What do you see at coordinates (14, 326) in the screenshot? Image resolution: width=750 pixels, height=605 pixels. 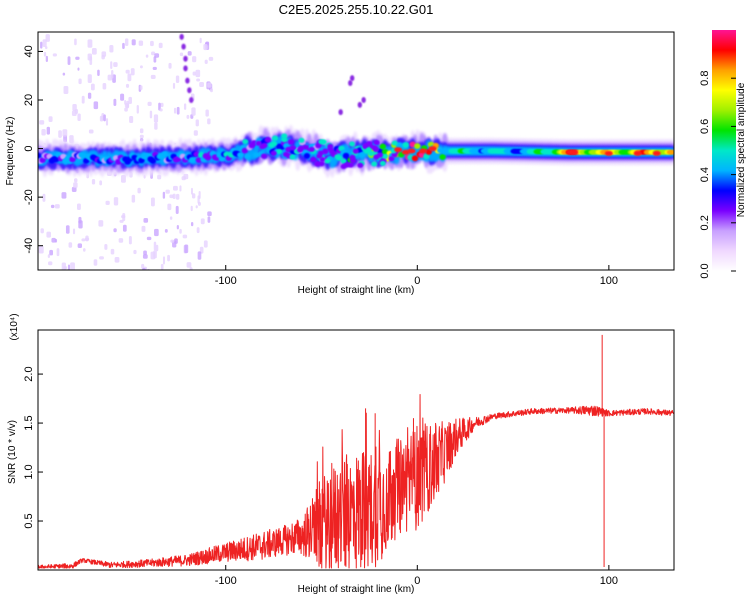 I see `snr-multiplier: (x10⁴)` at bounding box center [14, 326].